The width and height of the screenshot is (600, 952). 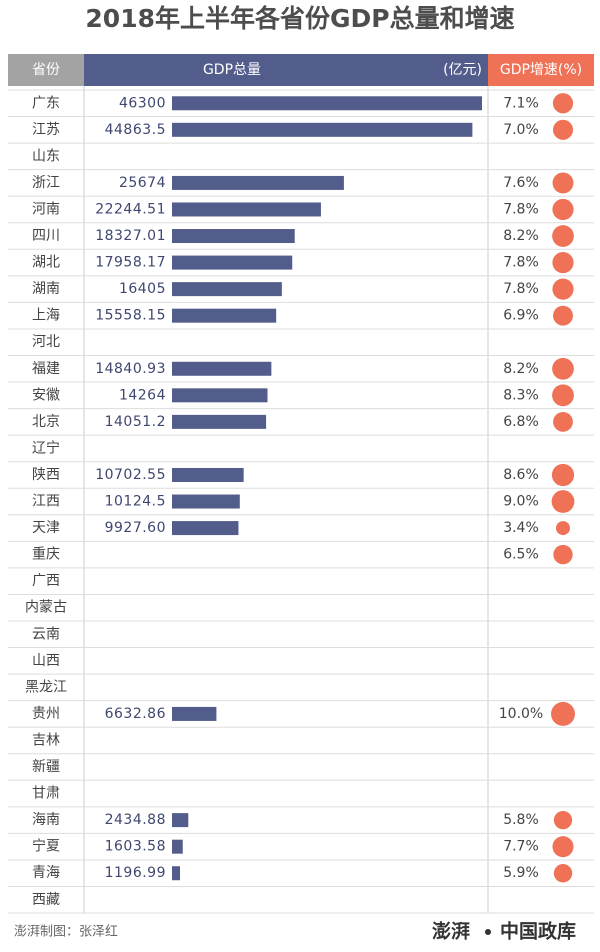 I want to click on province-label: 甘肃, so click(x=46, y=794).